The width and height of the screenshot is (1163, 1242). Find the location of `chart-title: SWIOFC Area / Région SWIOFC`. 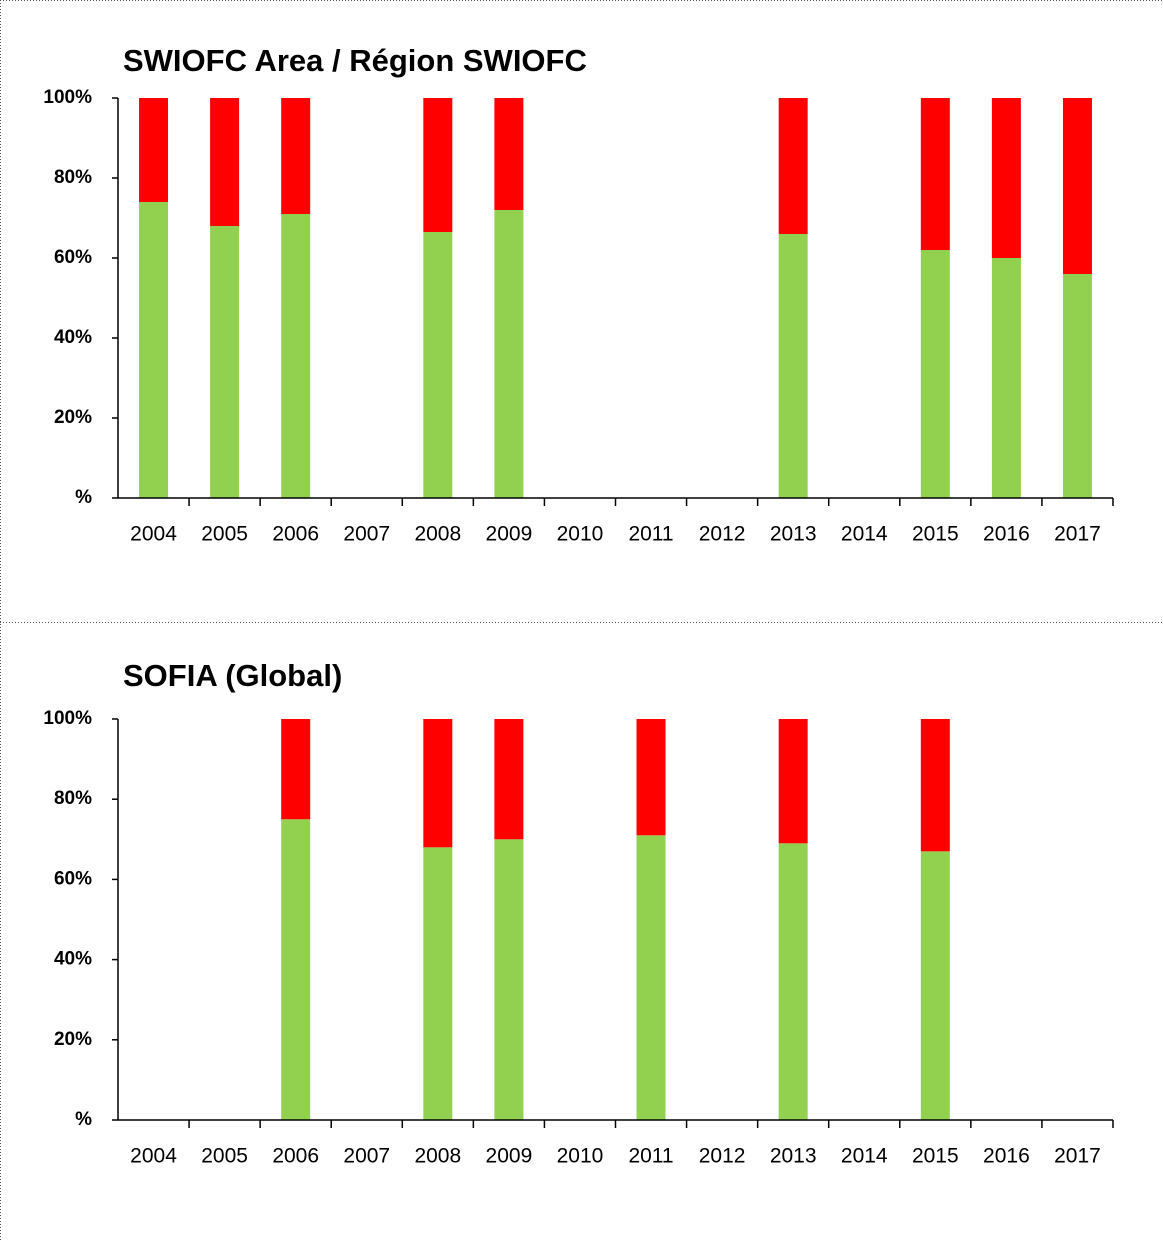

chart-title: SWIOFC Area / Région SWIOFC is located at coordinates (355, 60).